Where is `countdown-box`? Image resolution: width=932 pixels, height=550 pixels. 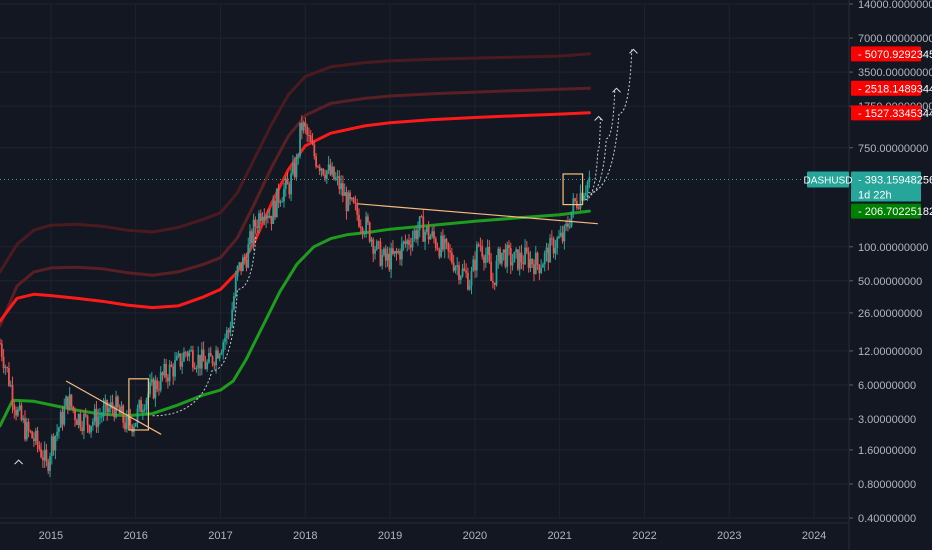
countdown-box is located at coordinates (886, 194).